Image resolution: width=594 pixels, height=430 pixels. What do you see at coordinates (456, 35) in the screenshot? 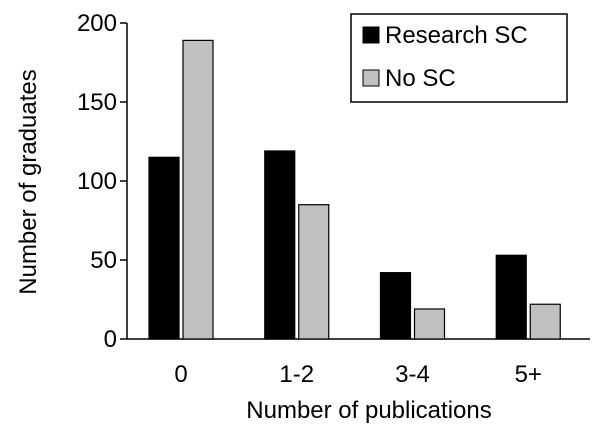
I see `legend-label-research-sc: Research SC` at bounding box center [456, 35].